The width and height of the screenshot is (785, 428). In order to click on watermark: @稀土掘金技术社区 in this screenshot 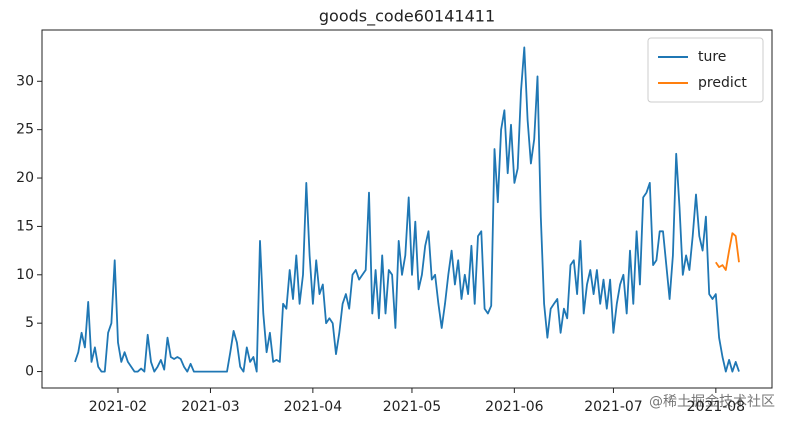, I will do `click(712, 402)`.